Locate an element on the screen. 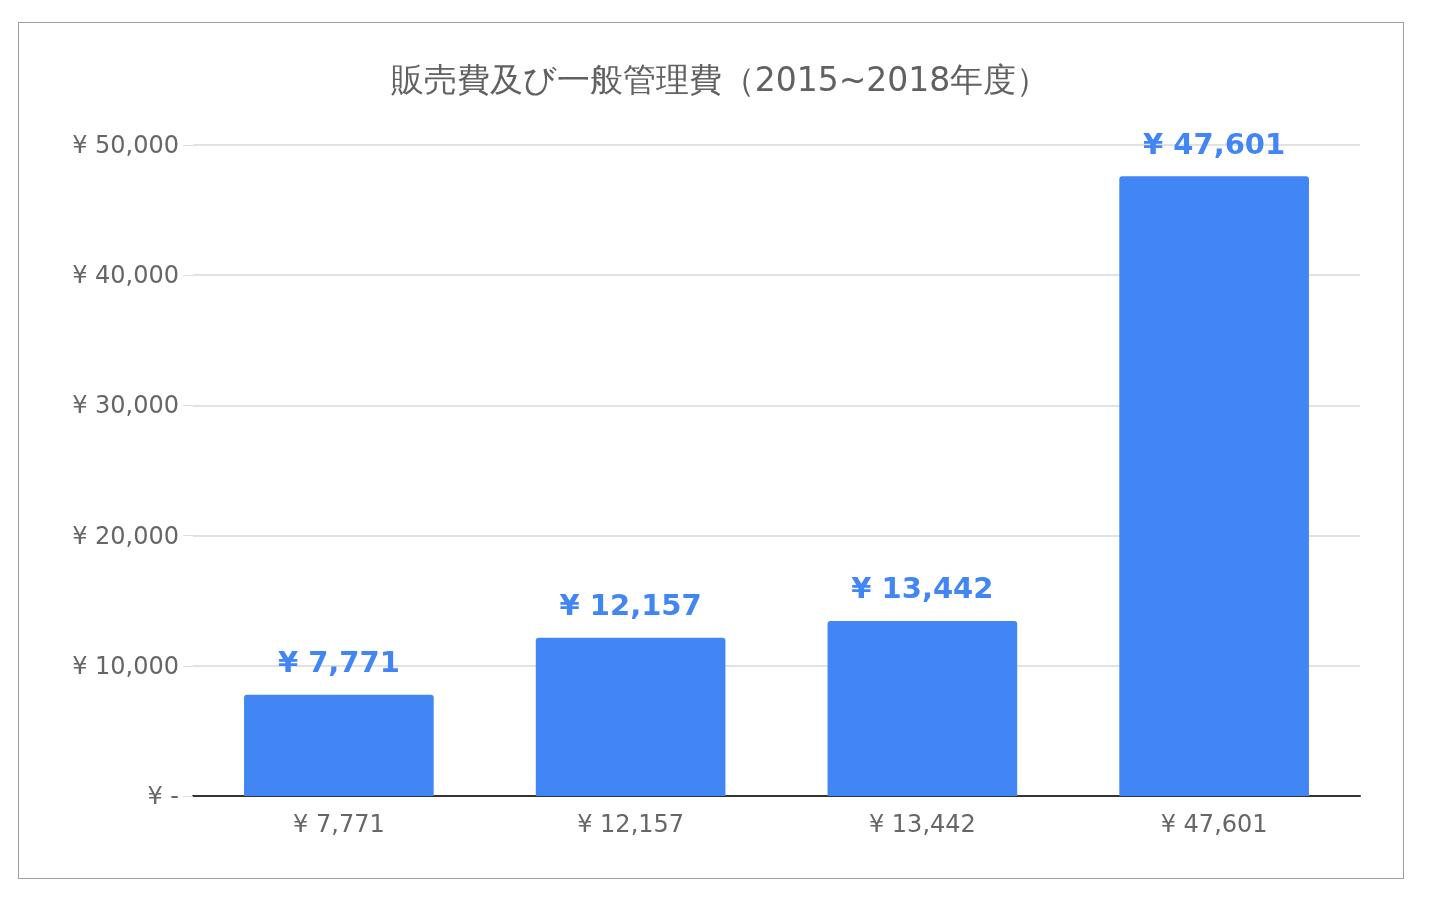 Image resolution: width=1440 pixels, height=904 pixels. x-tick-label: ¥ 7,771 is located at coordinates (339, 824).